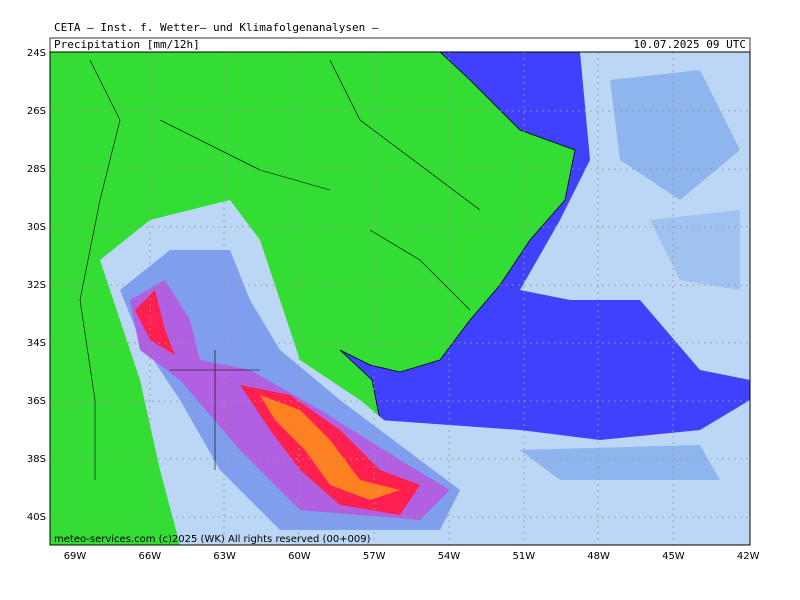 This screenshot has width=800, height=600. What do you see at coordinates (224, 556) in the screenshot?
I see `lon-label: 63W` at bounding box center [224, 556].